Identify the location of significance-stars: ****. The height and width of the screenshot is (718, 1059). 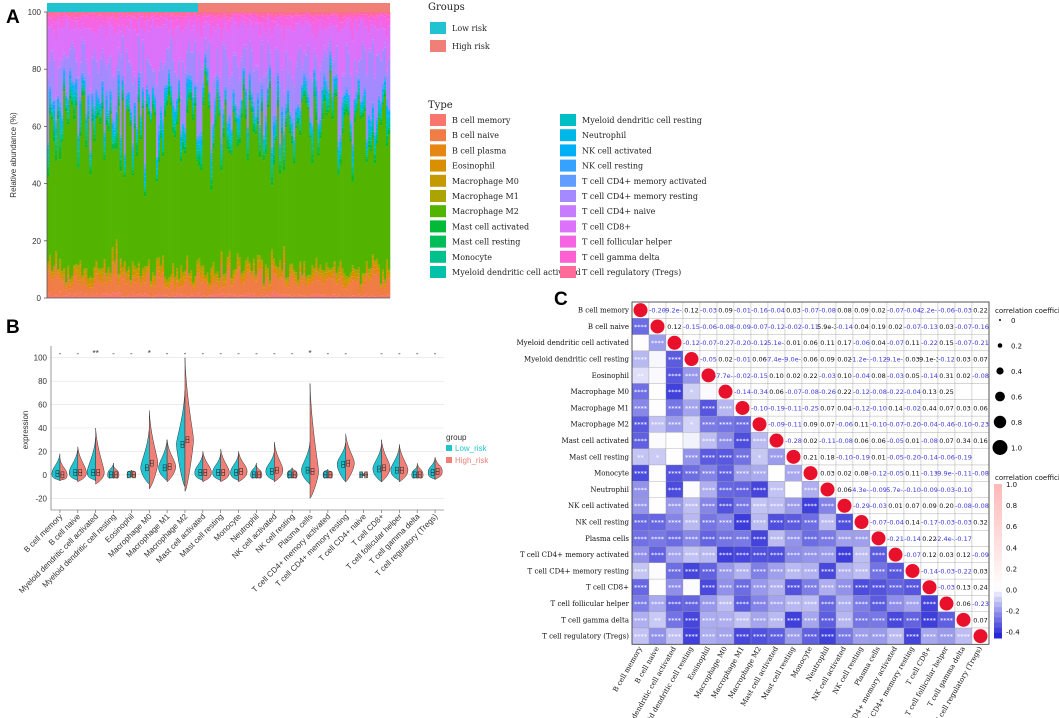
(760, 441).